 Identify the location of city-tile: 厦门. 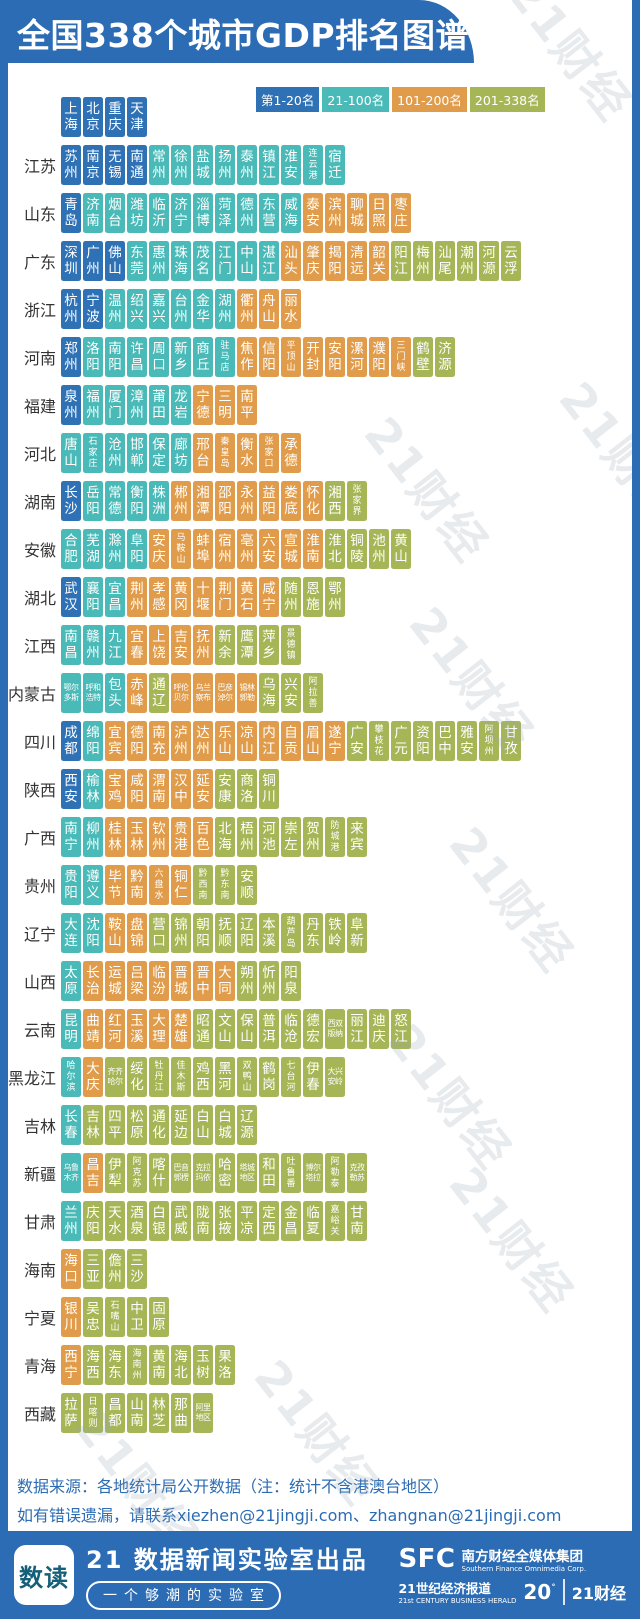
(115, 405).